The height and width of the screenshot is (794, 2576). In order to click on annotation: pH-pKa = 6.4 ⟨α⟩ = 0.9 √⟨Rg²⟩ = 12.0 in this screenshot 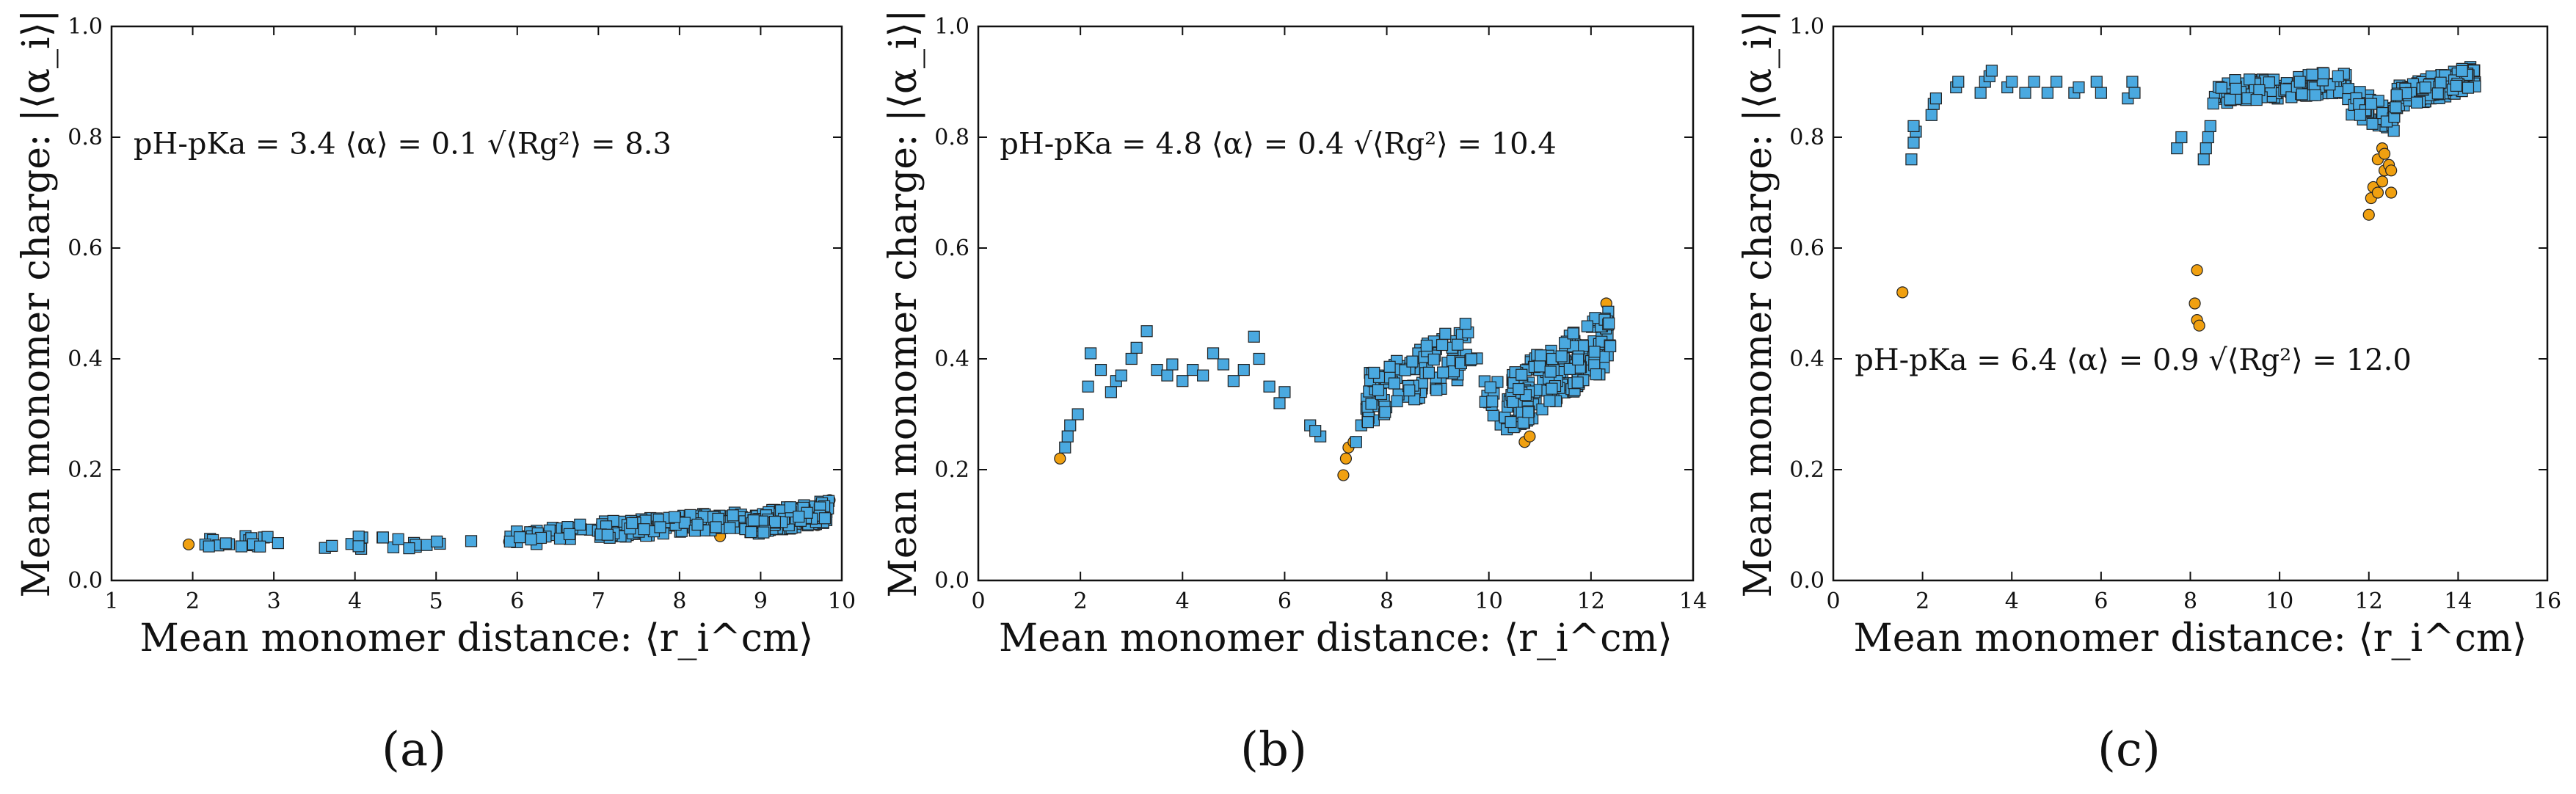, I will do `click(2133, 360)`.